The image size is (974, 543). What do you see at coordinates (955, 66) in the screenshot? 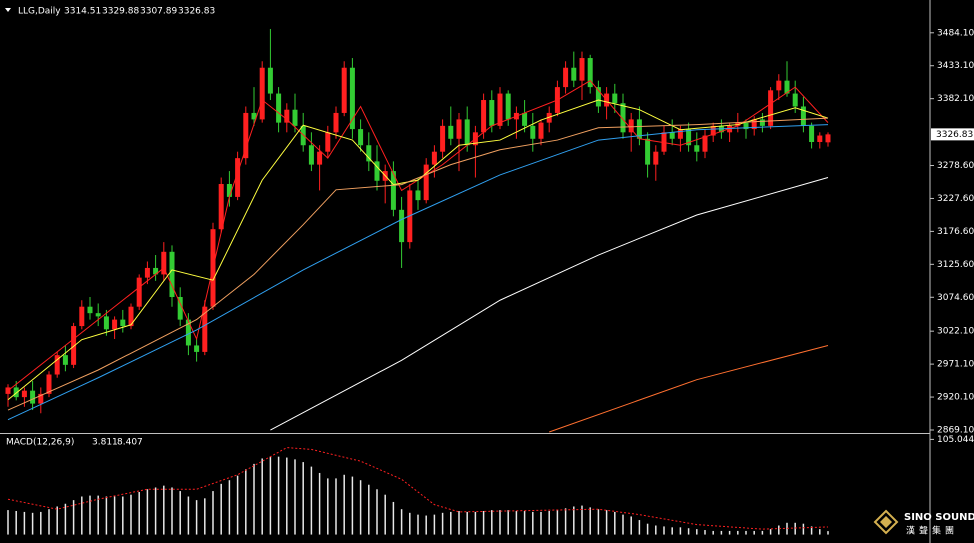
I see `y-tick-label: 3433.10` at bounding box center [955, 66].